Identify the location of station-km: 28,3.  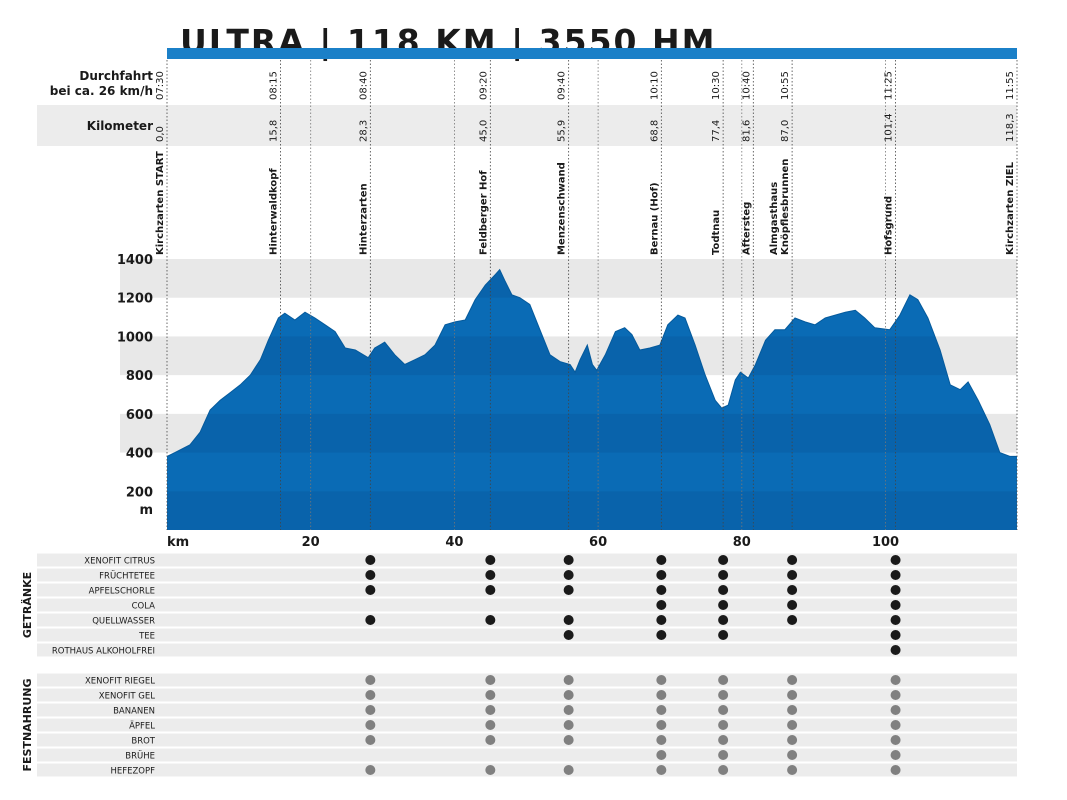
(363, 131).